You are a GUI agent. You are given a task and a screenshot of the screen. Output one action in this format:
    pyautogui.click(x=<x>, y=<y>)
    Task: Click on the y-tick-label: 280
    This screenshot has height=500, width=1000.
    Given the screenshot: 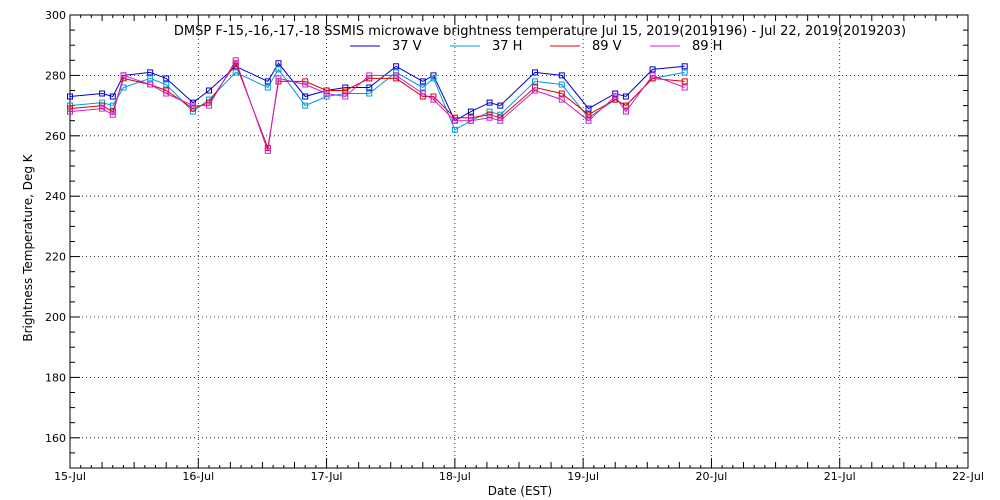 What is the action you would take?
    pyautogui.click(x=55, y=75)
    